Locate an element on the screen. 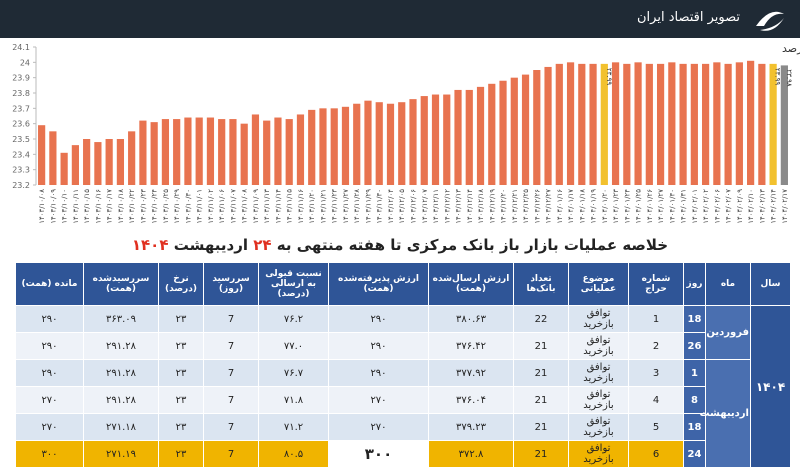 This screenshot has width=800, height=468. table-cell: 3 is located at coordinates (656, 373).